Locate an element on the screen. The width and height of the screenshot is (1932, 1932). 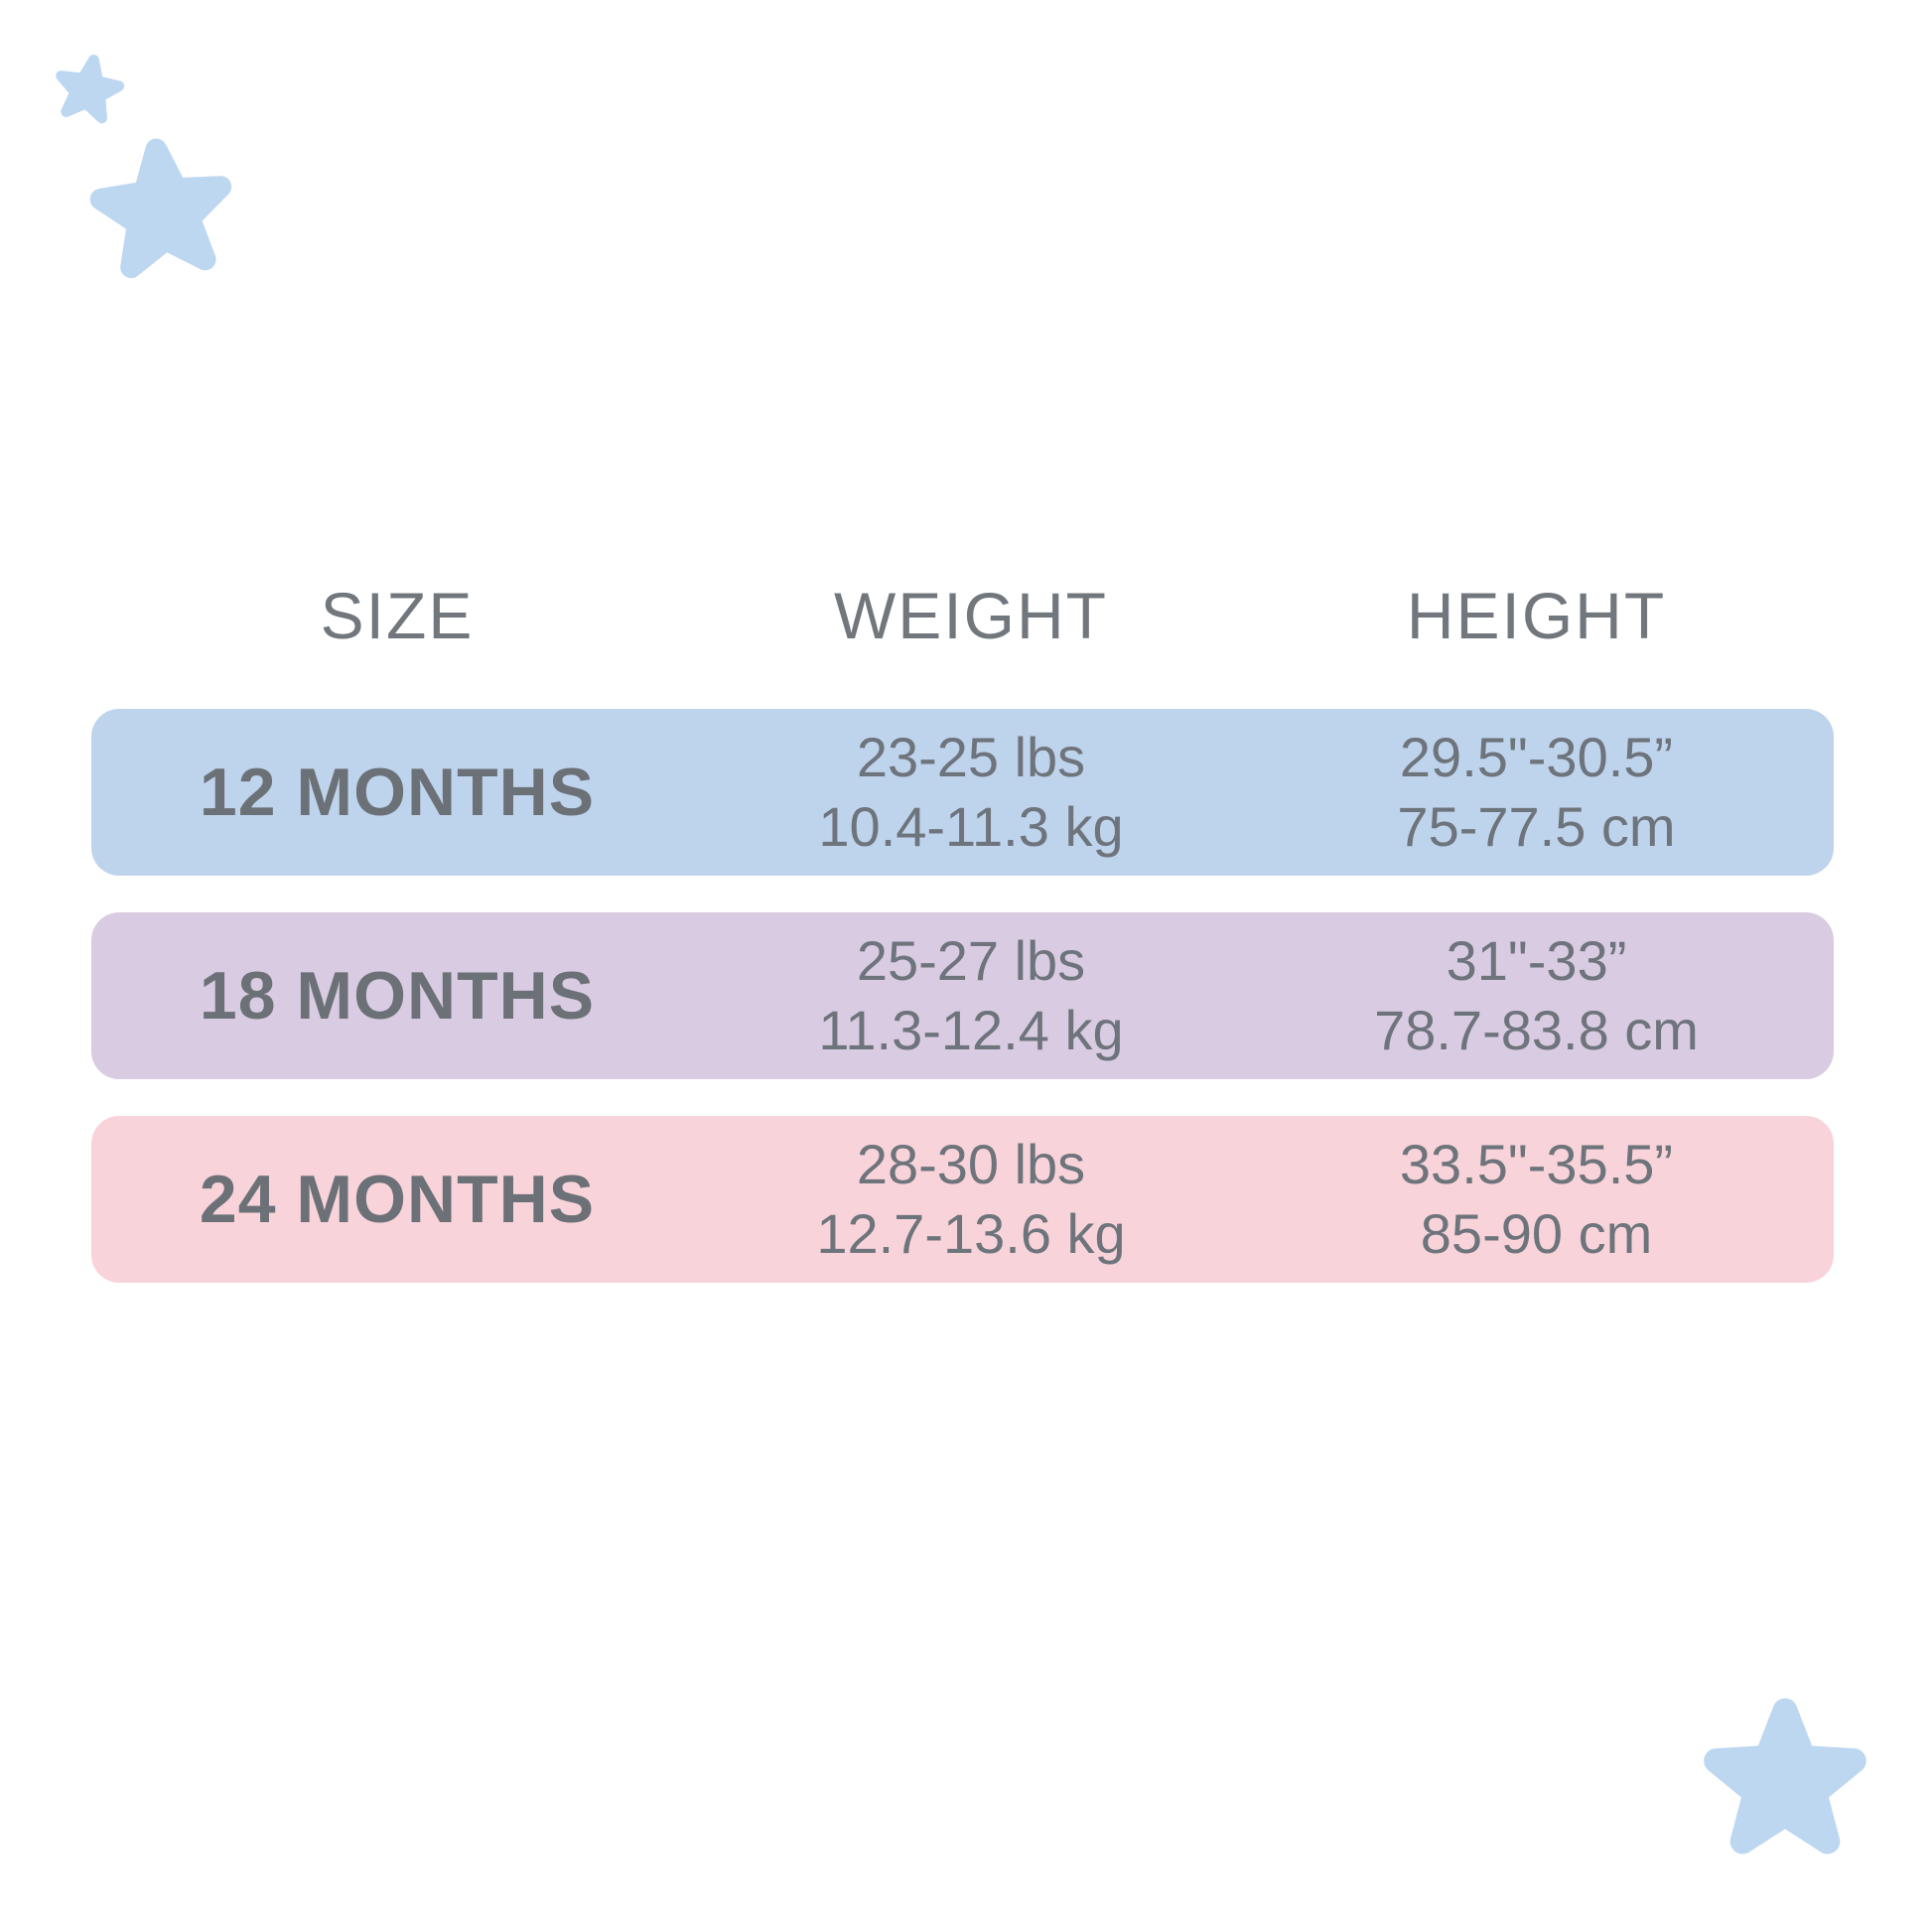
height-in: 29.5"-30.5” is located at coordinates (1536, 757).